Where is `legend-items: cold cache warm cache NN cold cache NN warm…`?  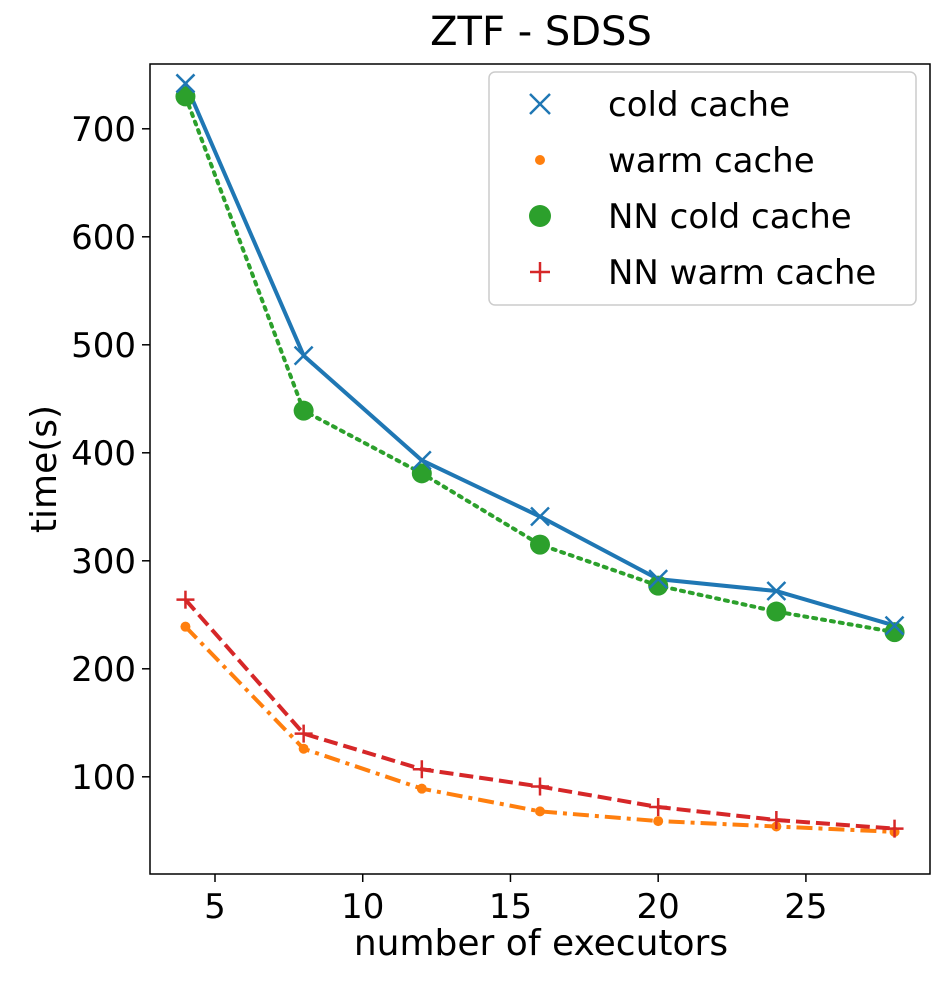 legend-items: cold cache warm cache NN cold cache NN warm… is located at coordinates (702, 189).